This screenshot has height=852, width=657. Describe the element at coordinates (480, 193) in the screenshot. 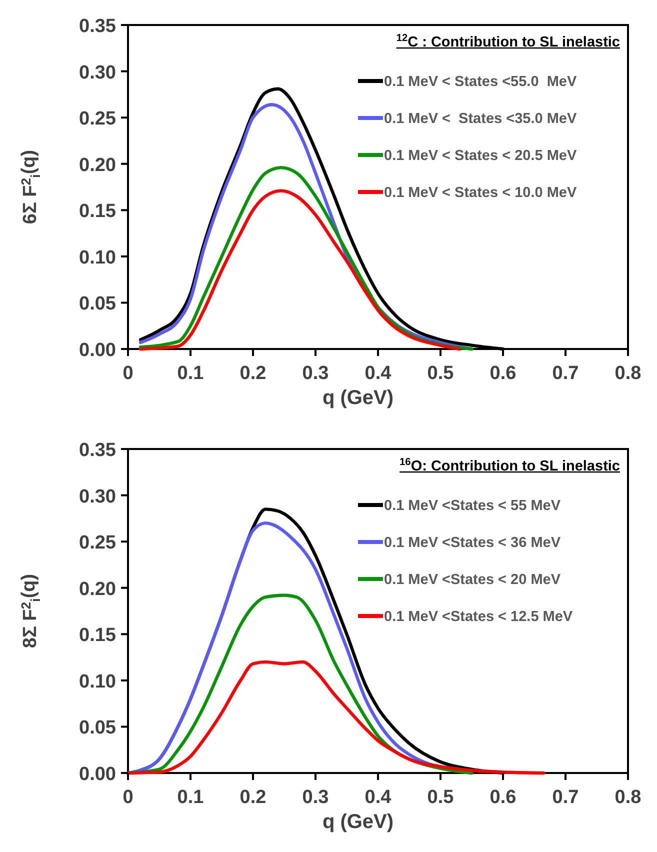

I see `legend-label: 0.1 MeV < States < 10.0 MeV` at that location.